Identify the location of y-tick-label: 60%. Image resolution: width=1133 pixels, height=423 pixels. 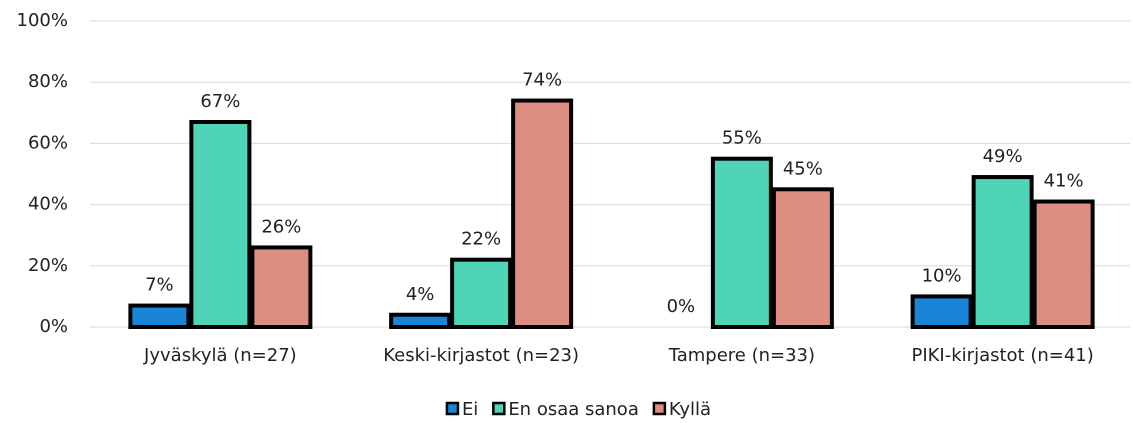
(48, 142).